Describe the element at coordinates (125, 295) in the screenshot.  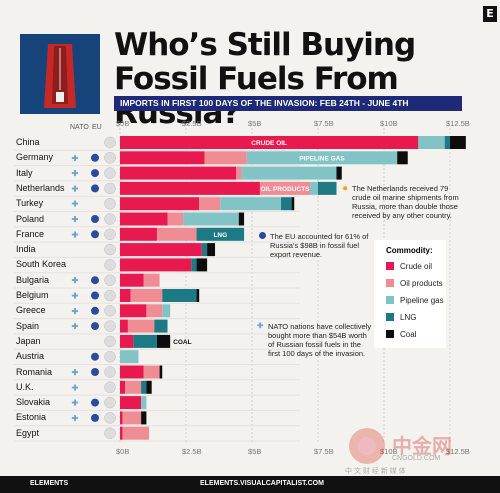
I see `bar-segment-belgium-crude-oil` at that location.